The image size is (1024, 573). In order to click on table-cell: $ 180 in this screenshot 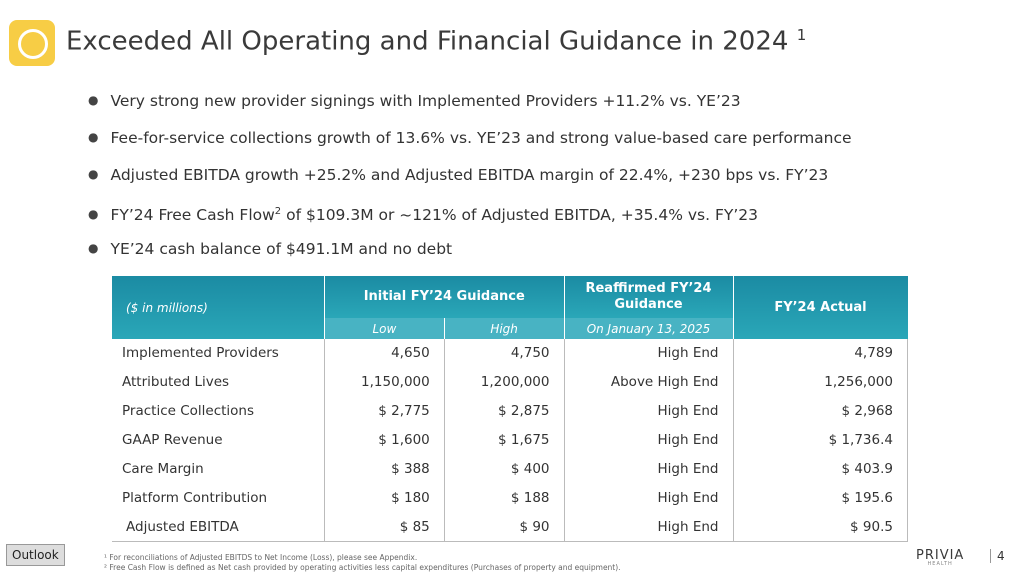, I will do `click(384, 498)`.